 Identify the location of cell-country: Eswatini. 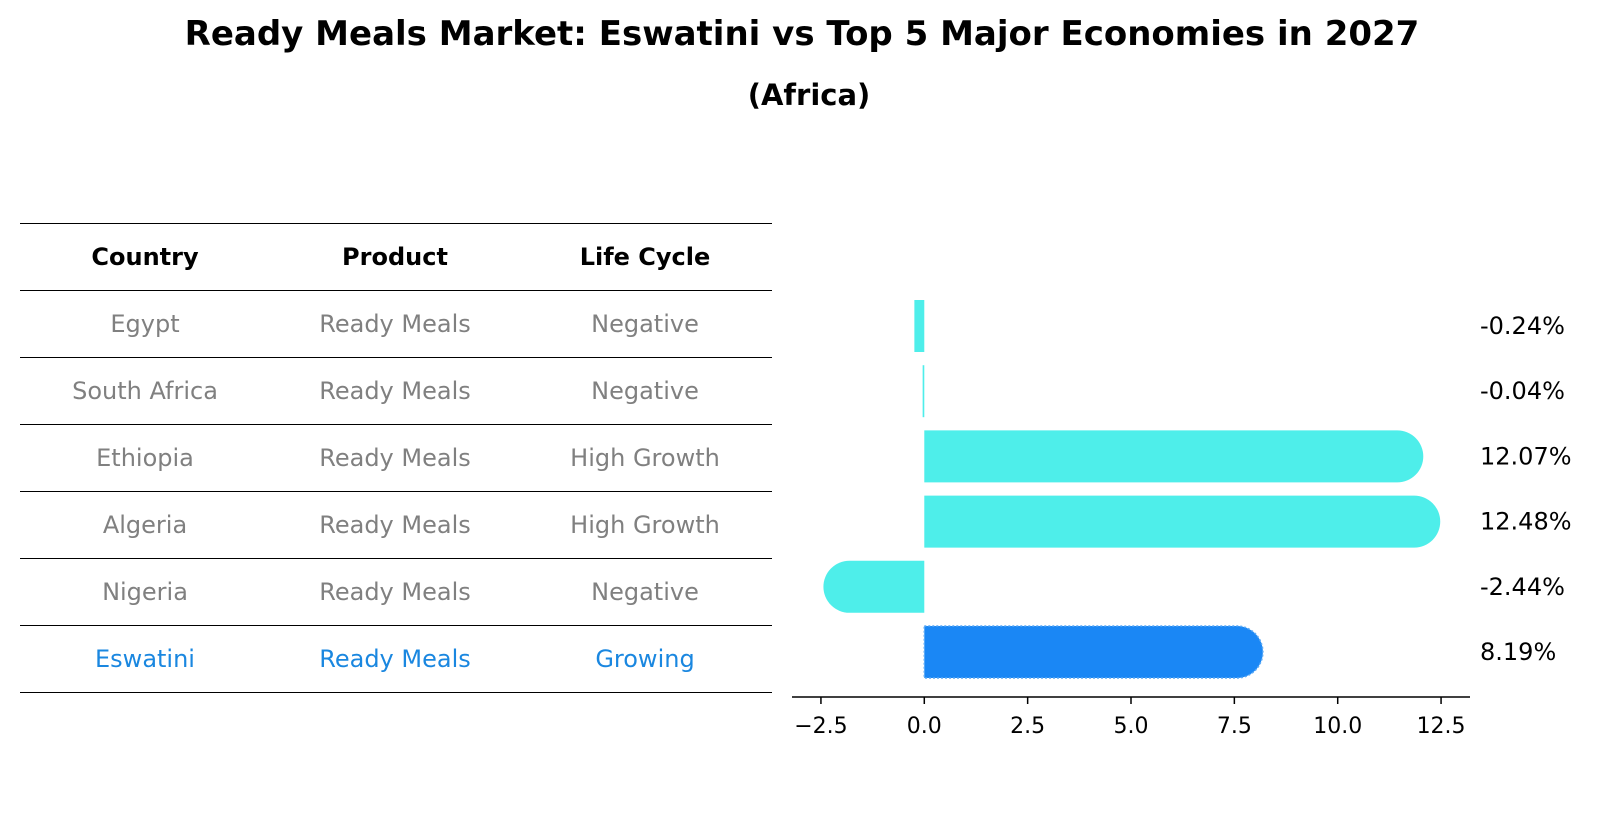
(145, 659).